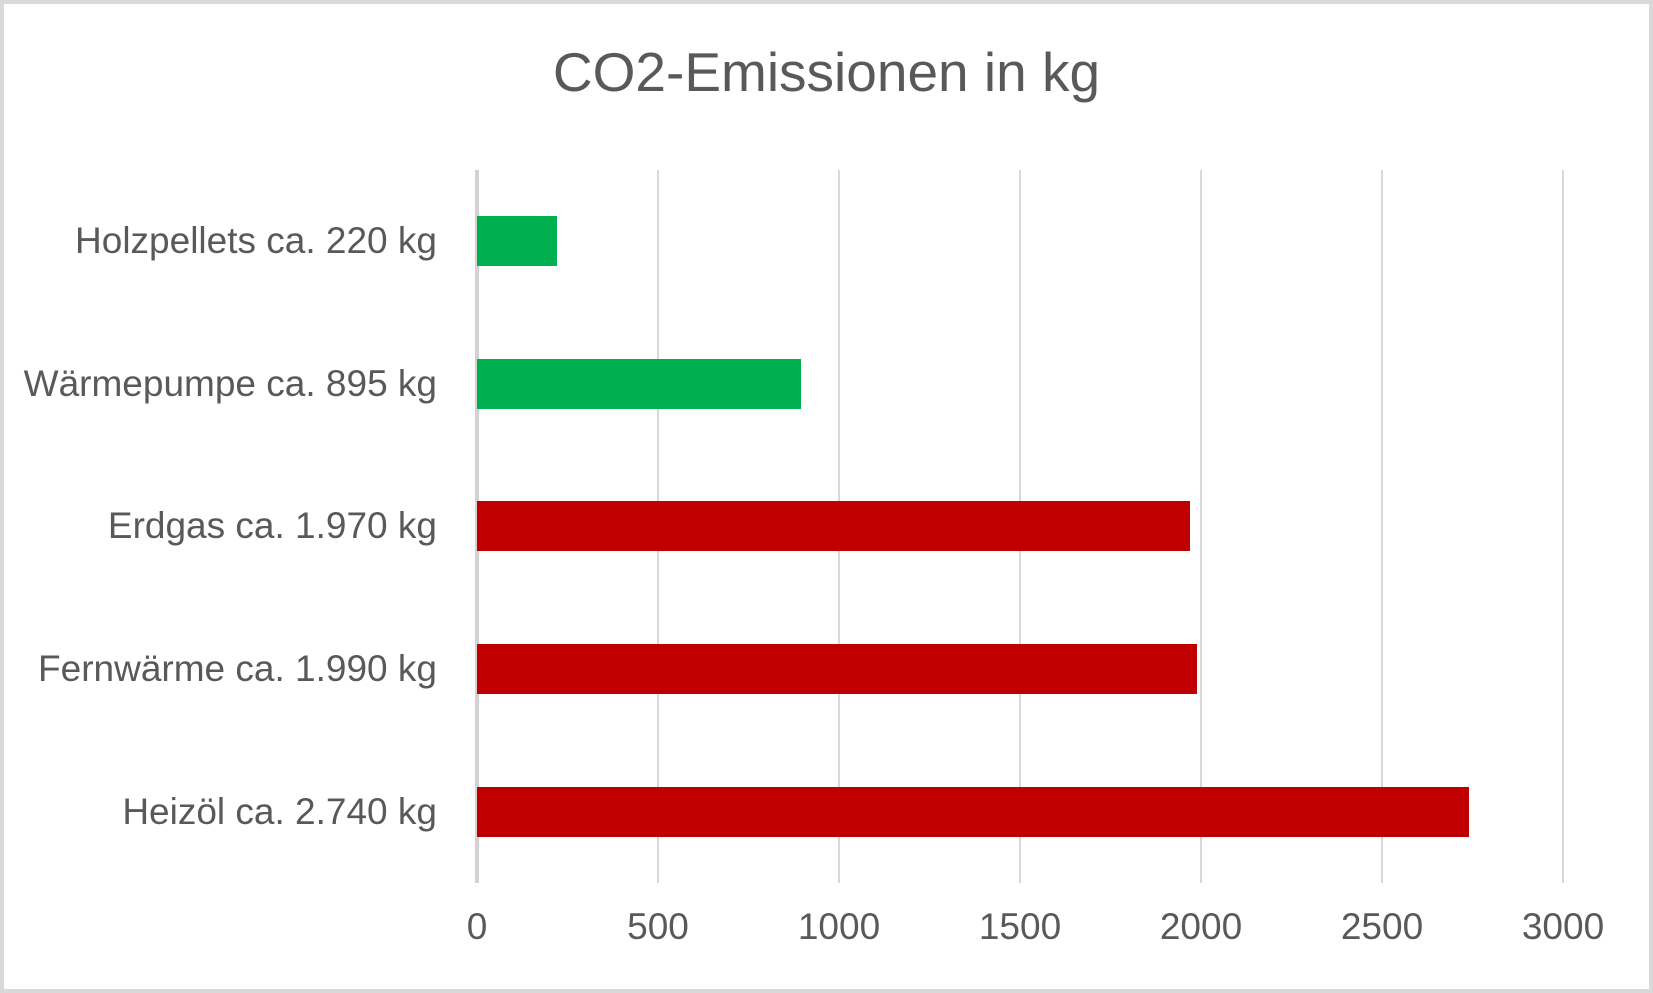  Describe the element at coordinates (1563, 926) in the screenshot. I see `x-tick-label-3000: 3000` at that location.